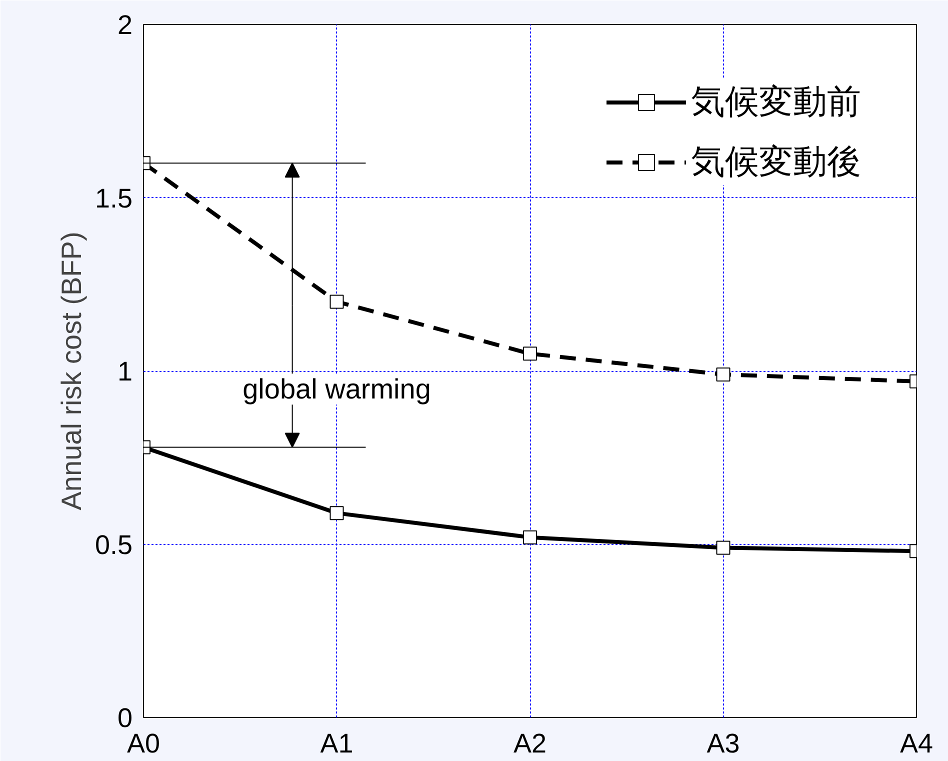 This screenshot has width=948, height=761. I want to click on annotation: global warming, so click(336, 389).